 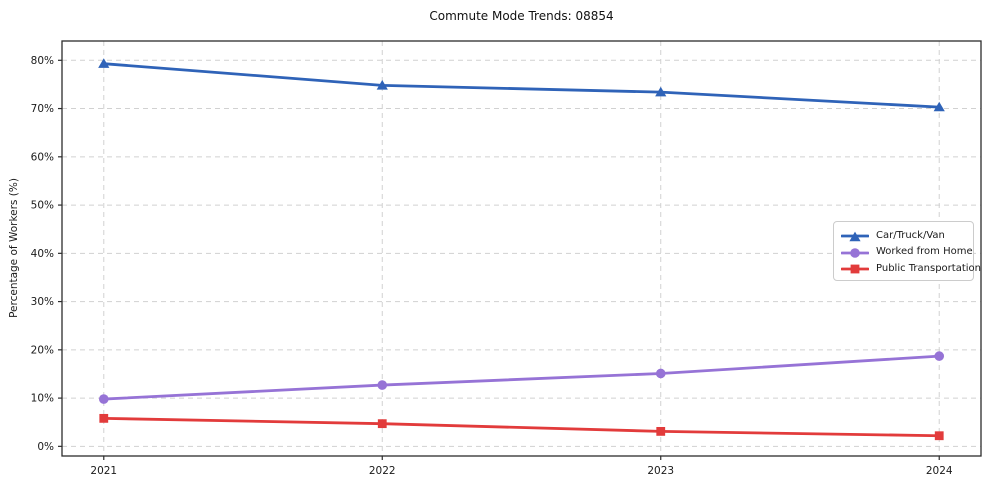 What do you see at coordinates (45, 447) in the screenshot?
I see `y-tick-label: 0%` at bounding box center [45, 447].